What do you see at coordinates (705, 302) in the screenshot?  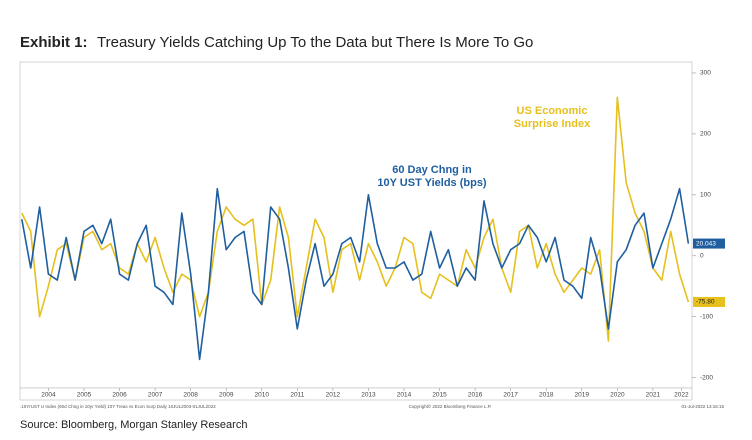 I see `end-label: -75.80` at bounding box center [705, 302].